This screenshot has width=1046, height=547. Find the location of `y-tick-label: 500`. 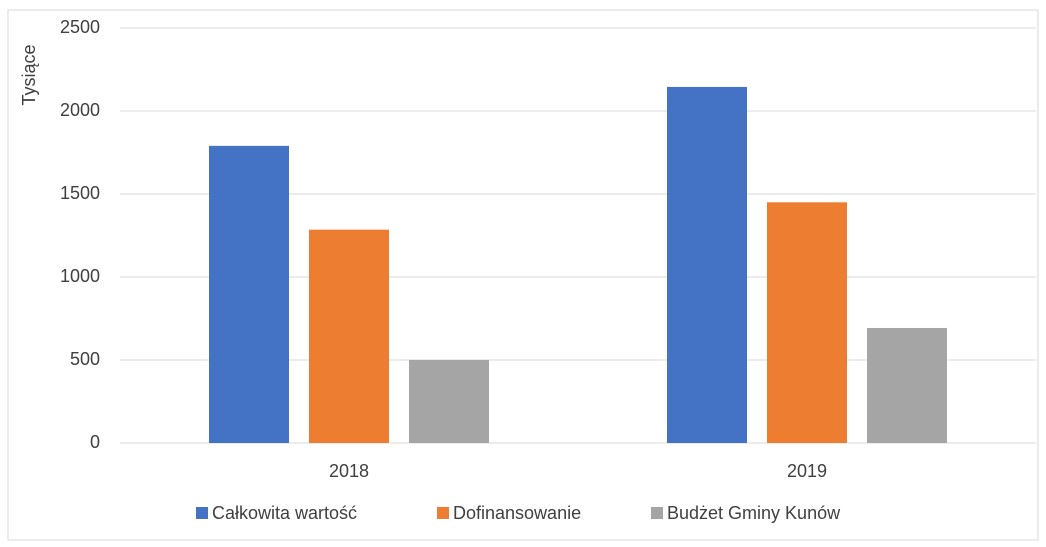

y-tick-label: 500 is located at coordinates (85, 359).